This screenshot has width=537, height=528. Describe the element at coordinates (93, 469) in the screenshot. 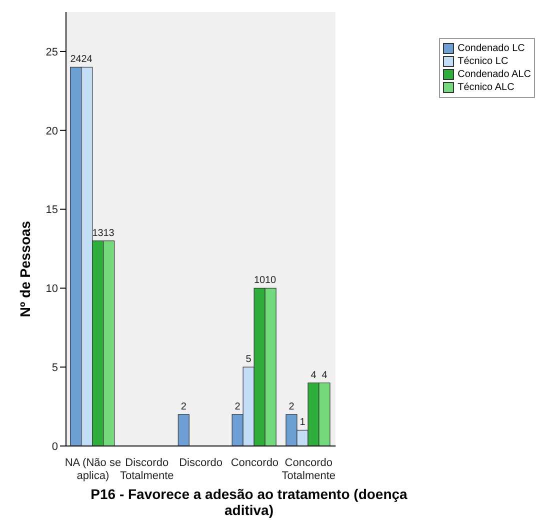

I see `x-tick-label: NA (Não se aplica)` at that location.